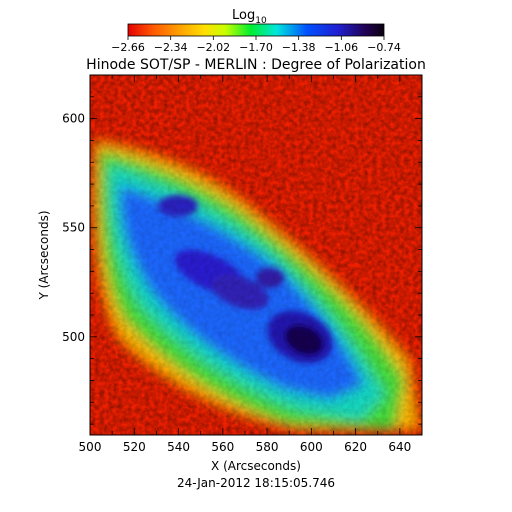 Image resolution: width=512 pixels, height=512 pixels. Describe the element at coordinates (73, 119) in the screenshot. I see `y-tick-label: 600` at that location.